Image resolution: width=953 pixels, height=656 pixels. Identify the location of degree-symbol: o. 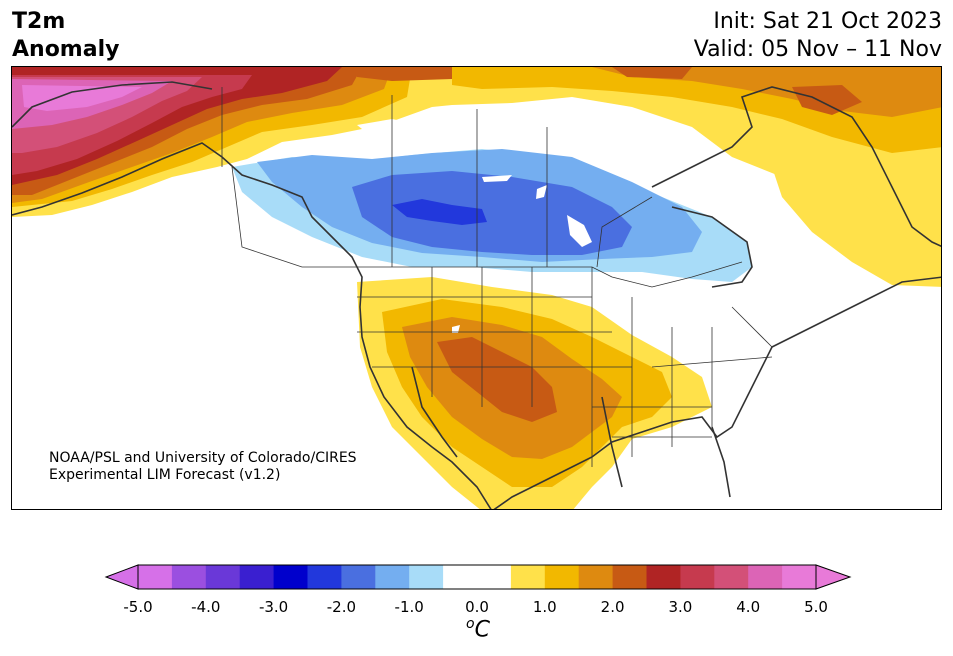
(470, 624).